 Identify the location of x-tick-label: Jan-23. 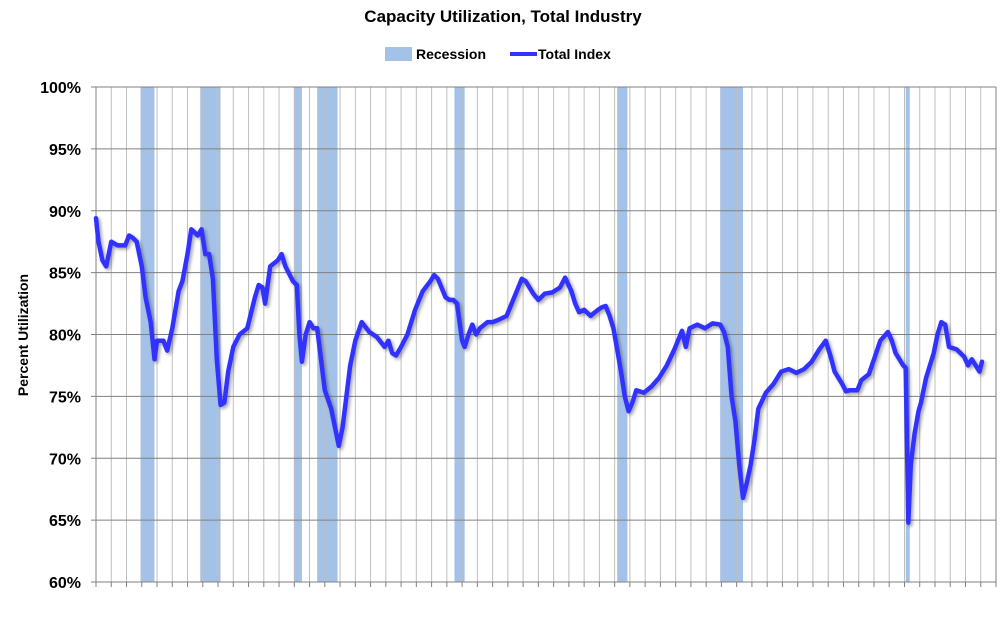
(950, 610).